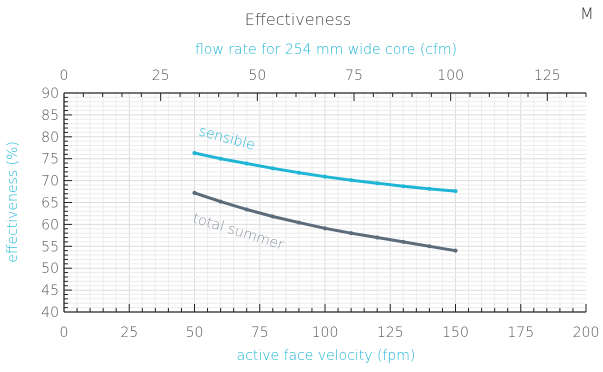 This screenshot has width=603, height=372. Describe the element at coordinates (326, 50) in the screenshot. I see `top-axis-label: flow rate for 254 mm wide core (cfm)` at that location.